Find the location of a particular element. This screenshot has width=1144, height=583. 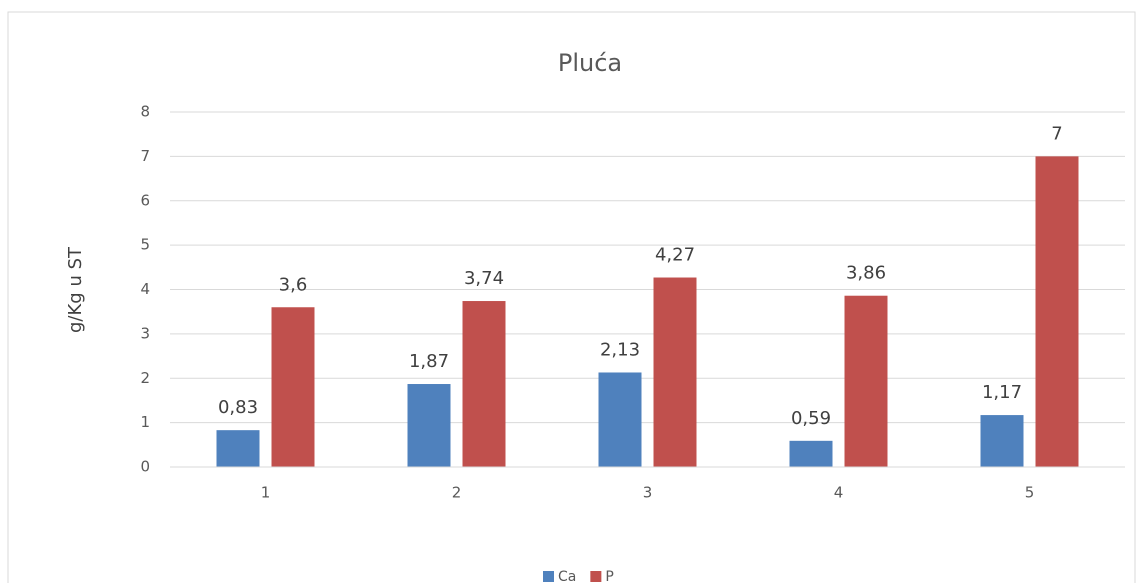

x-tick-label: 5 is located at coordinates (1030, 493).